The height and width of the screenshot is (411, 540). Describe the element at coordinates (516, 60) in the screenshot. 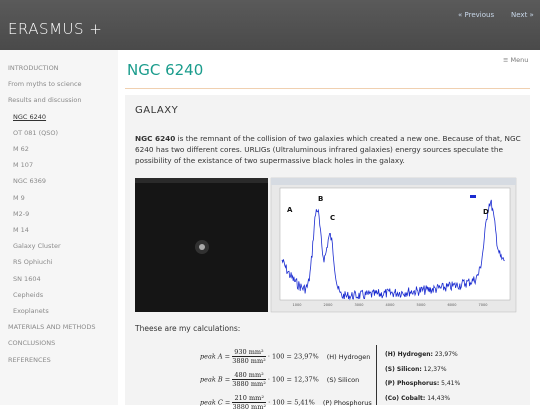

I see `menu-button: ≡ Menu` at that location.